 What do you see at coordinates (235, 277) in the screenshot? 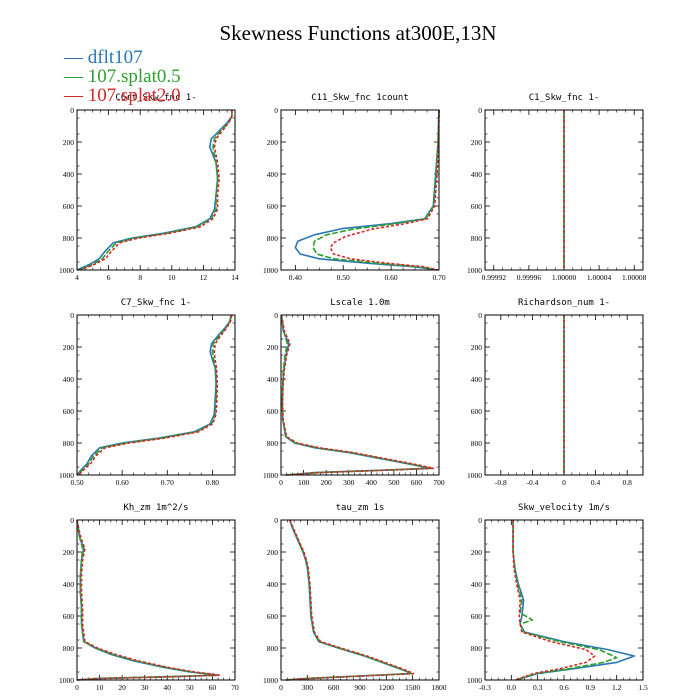
I see `x-tick-label: 14` at bounding box center [235, 277].